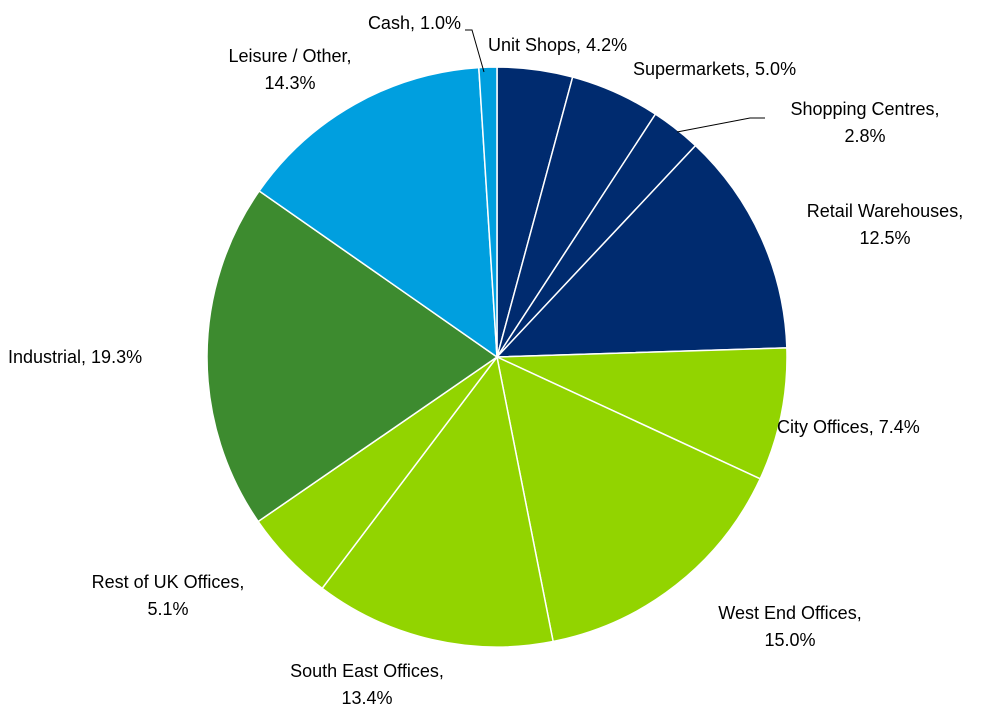 The width and height of the screenshot is (992, 708). I want to click on label-value: 5.1%, so click(167, 609).